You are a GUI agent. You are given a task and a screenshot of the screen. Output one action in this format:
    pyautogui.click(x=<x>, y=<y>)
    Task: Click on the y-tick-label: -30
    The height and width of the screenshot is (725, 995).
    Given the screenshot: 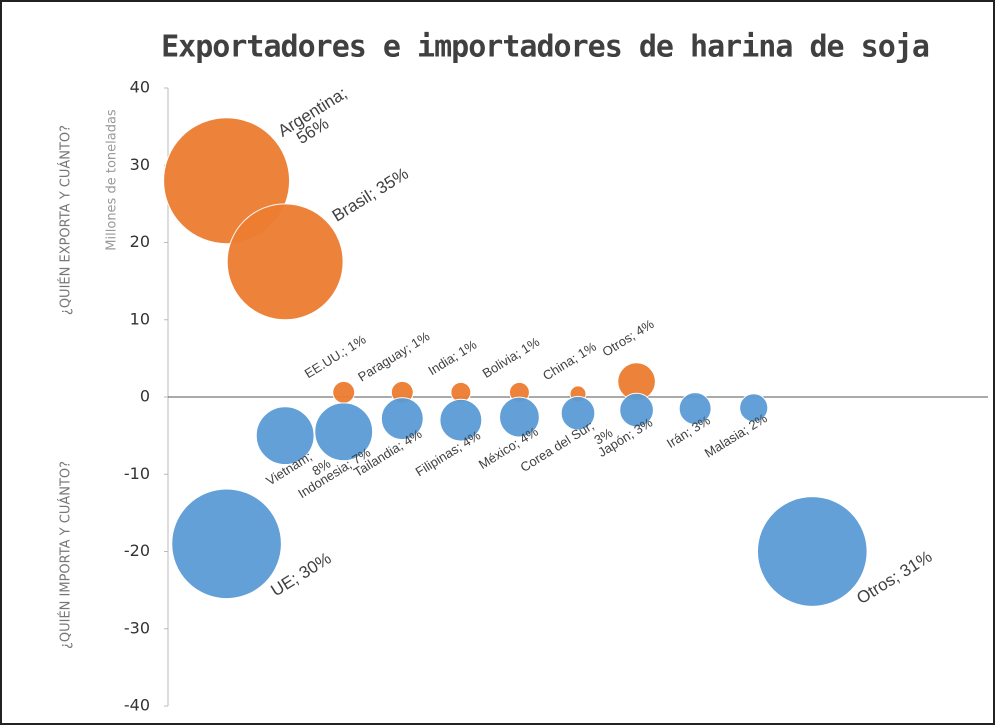 What is the action you would take?
    pyautogui.click(x=137, y=627)
    